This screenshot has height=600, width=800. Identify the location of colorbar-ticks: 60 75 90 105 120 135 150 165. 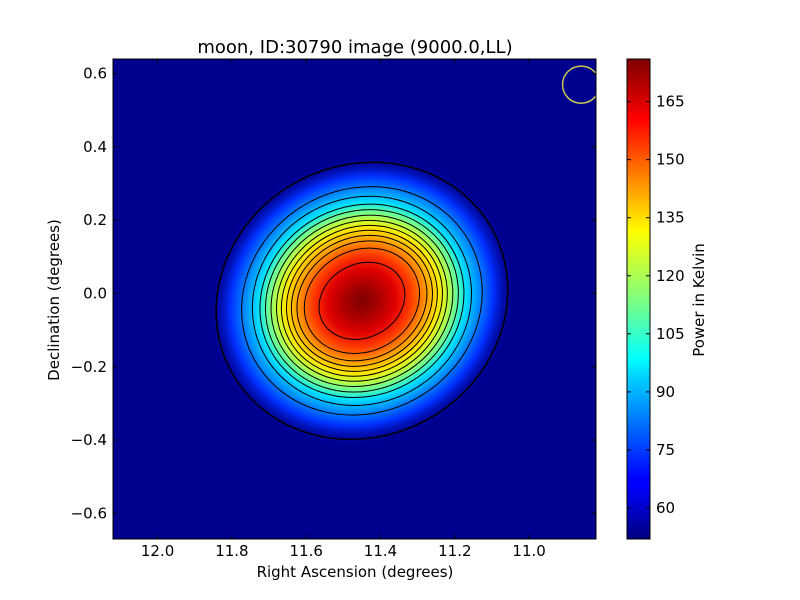
(656, 305).